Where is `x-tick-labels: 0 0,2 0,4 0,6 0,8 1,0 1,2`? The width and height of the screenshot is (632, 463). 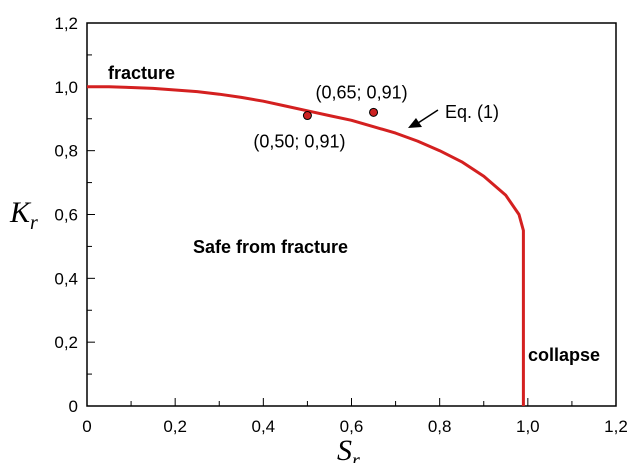
x-tick-labels: 0 0,2 0,4 0,6 0,8 1,0 1,2 is located at coordinates (355, 426).